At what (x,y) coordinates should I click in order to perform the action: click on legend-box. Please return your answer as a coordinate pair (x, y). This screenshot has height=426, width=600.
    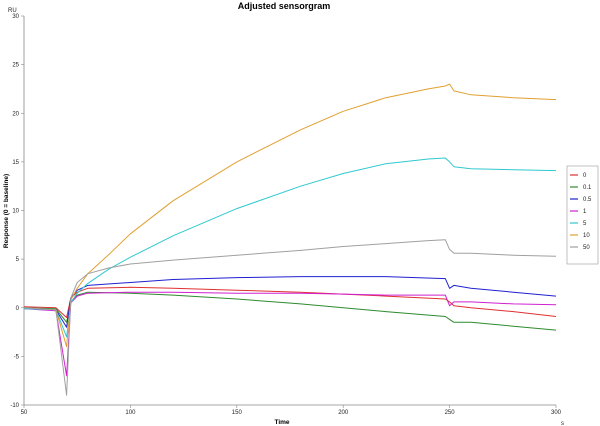
    Looking at the image, I should click on (582, 215).